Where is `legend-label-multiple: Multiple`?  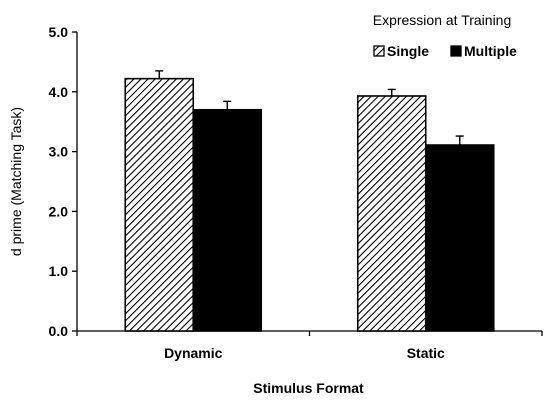
legend-label-multiple: Multiple is located at coordinates (490, 51).